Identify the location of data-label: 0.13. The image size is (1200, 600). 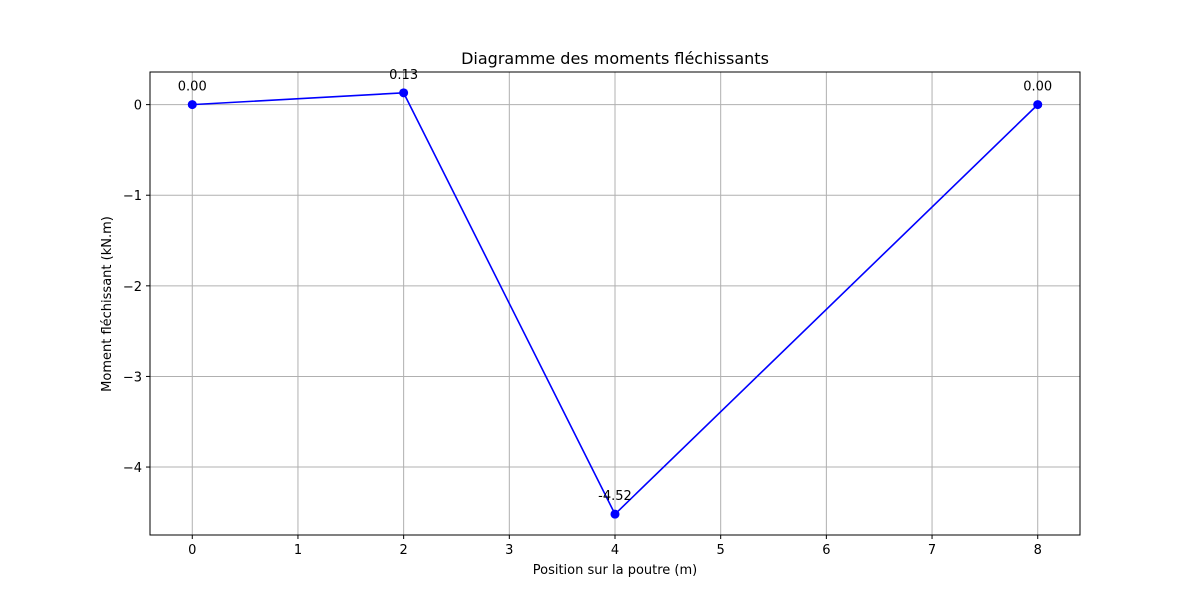
(403, 75).